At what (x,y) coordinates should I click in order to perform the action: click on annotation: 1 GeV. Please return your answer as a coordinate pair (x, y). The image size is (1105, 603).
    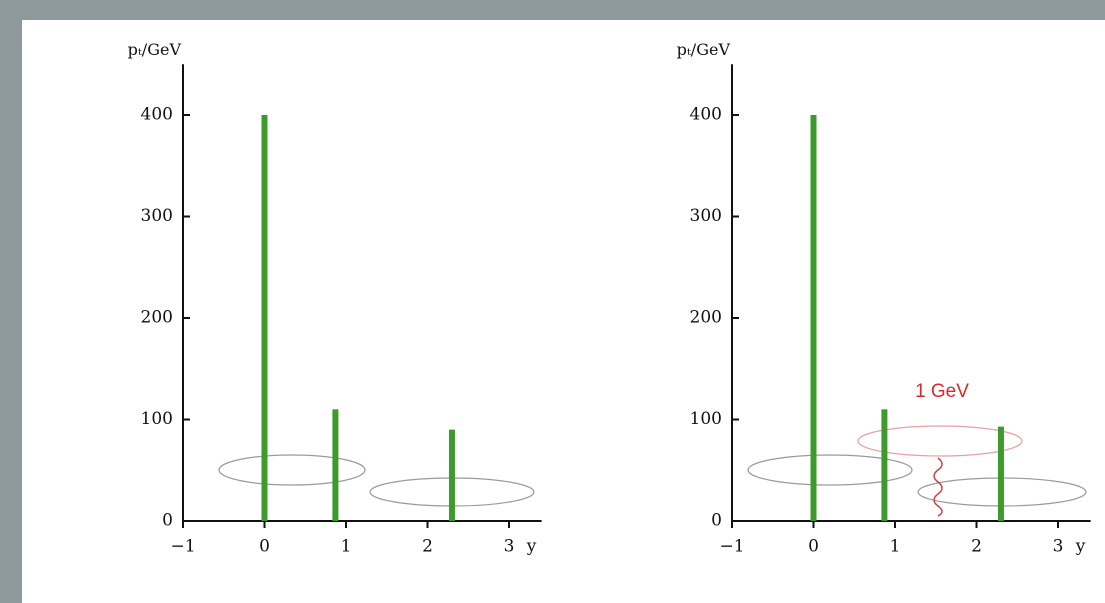
    Looking at the image, I should click on (942, 391).